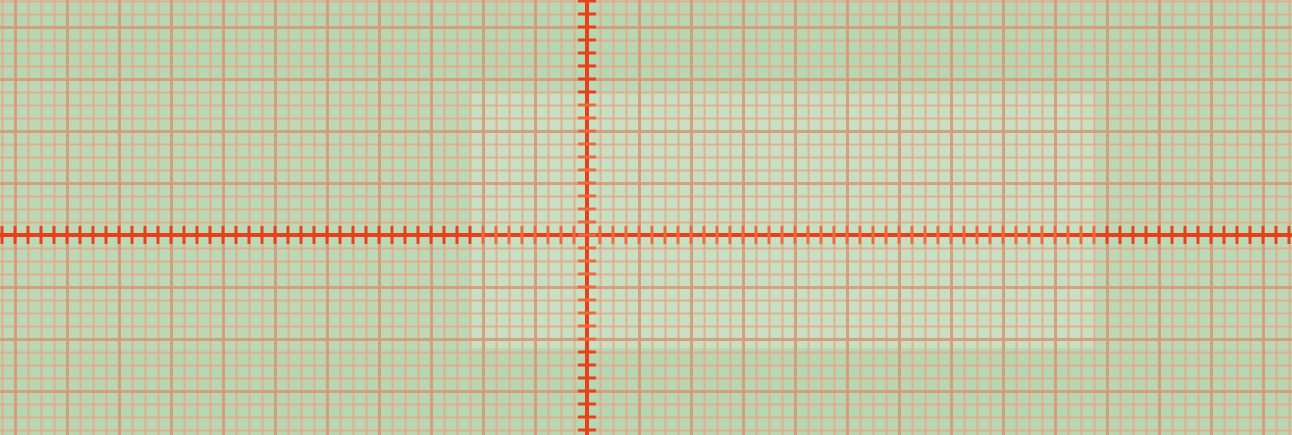 Image resolution: width=1292 pixels, height=435 pixels. What do you see at coordinates (587, 217) in the screenshot?
I see `vertical-axis` at bounding box center [587, 217].